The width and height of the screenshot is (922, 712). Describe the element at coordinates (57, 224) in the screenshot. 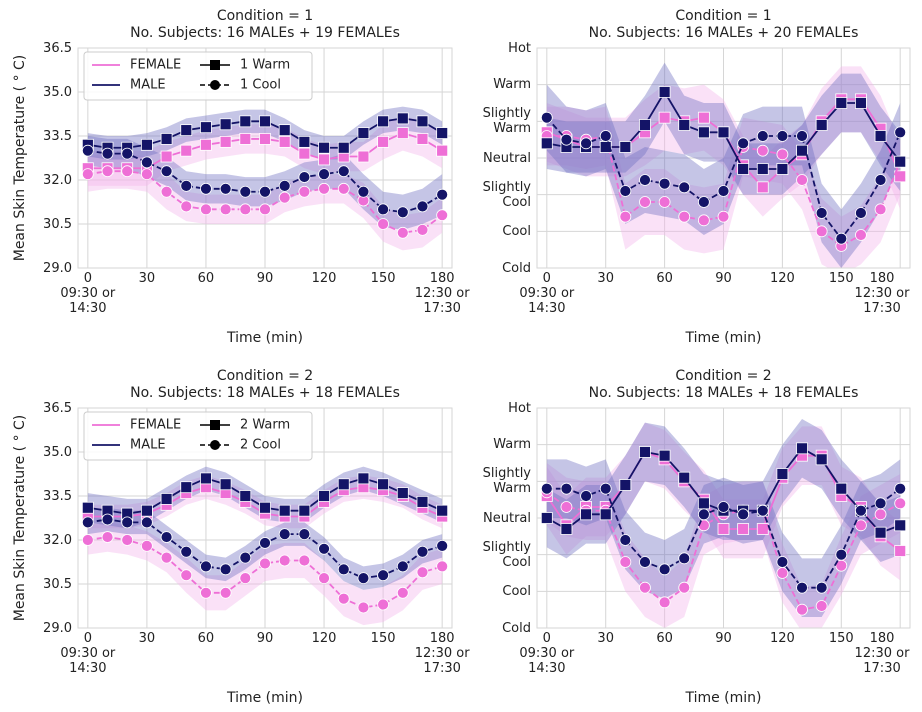

I see `y-tick-label-box: 30.5` at that location.